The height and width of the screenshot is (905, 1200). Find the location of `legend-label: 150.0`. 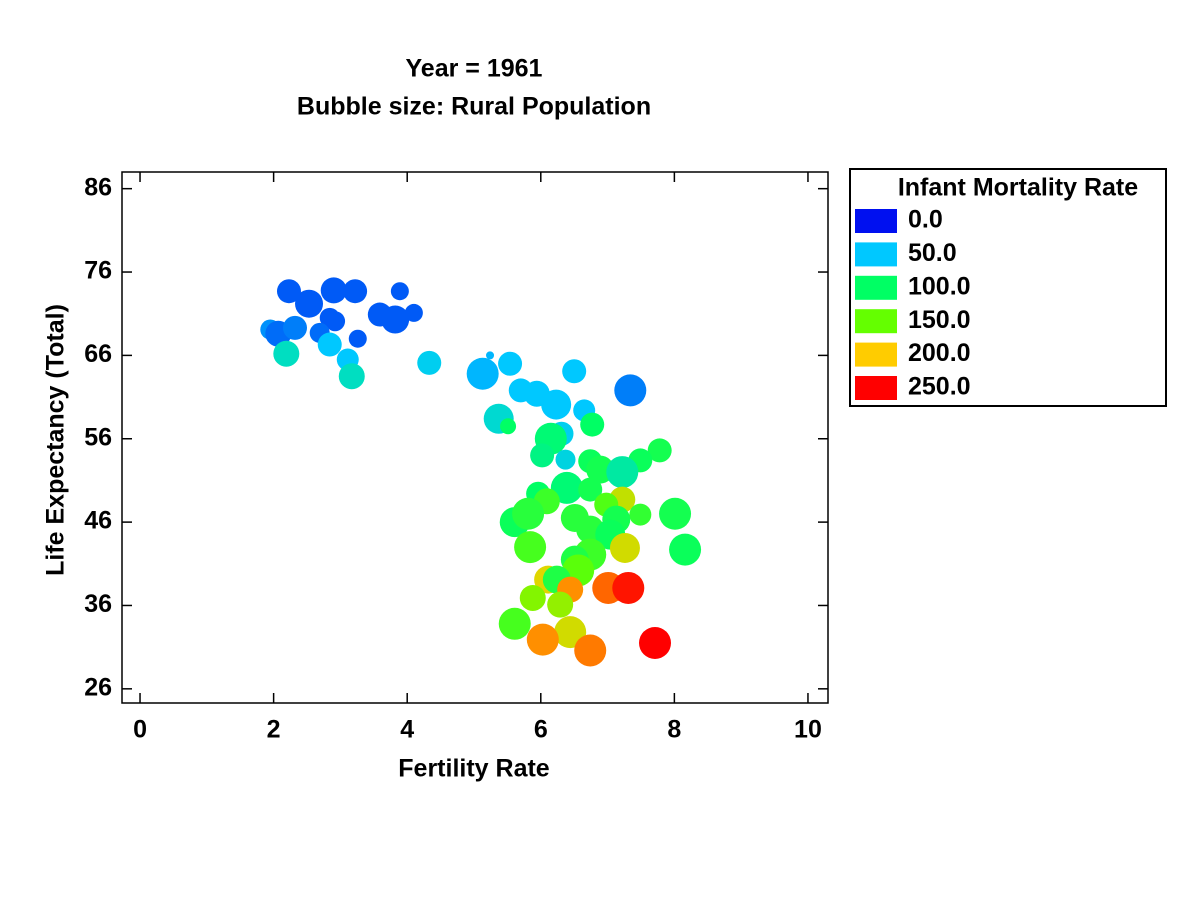

legend-label: 150.0 is located at coordinates (939, 320).